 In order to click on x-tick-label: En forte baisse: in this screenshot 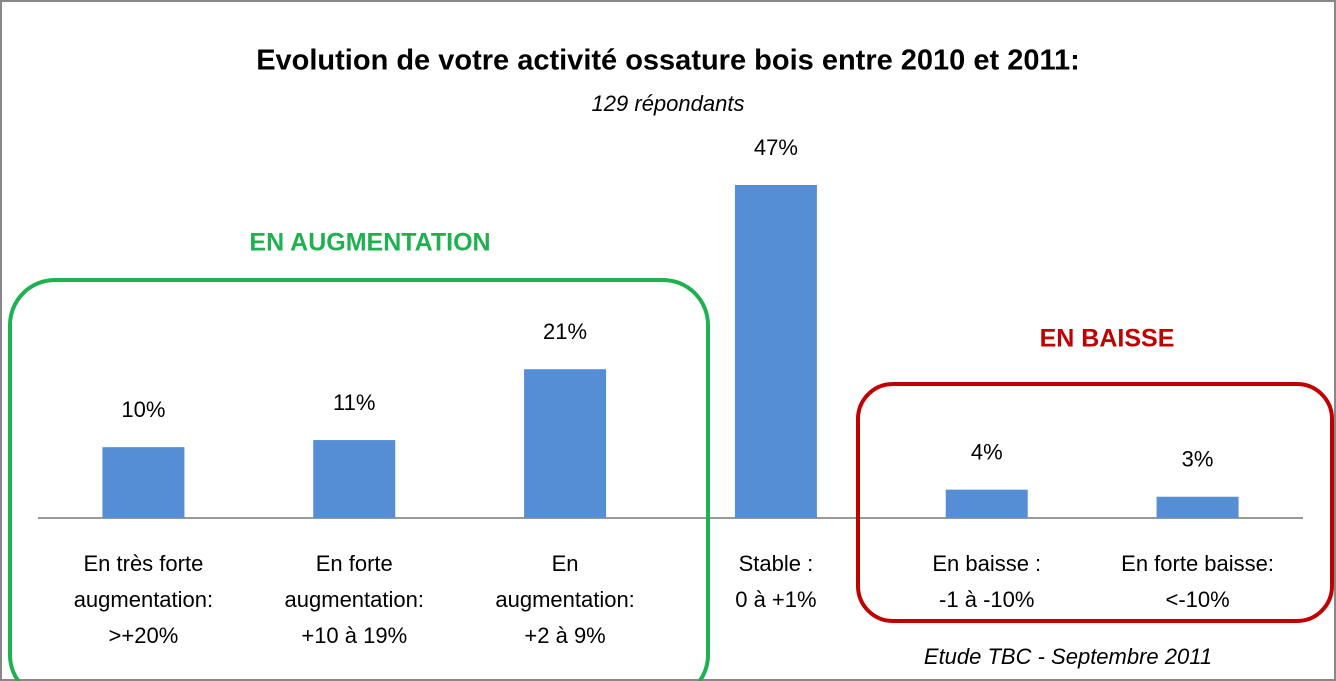, I will do `click(1197, 563)`.